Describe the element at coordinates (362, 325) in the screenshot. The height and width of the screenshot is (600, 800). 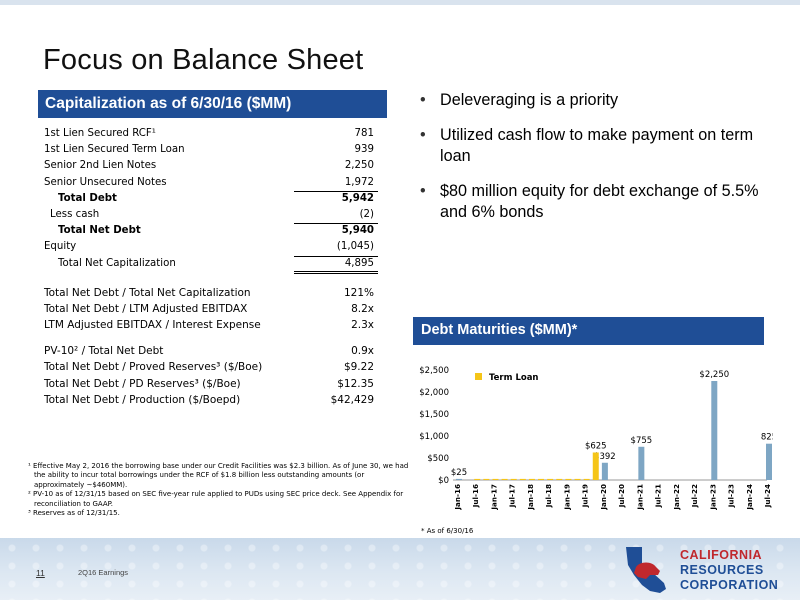
I see `ratio-value: 2.3x` at that location.